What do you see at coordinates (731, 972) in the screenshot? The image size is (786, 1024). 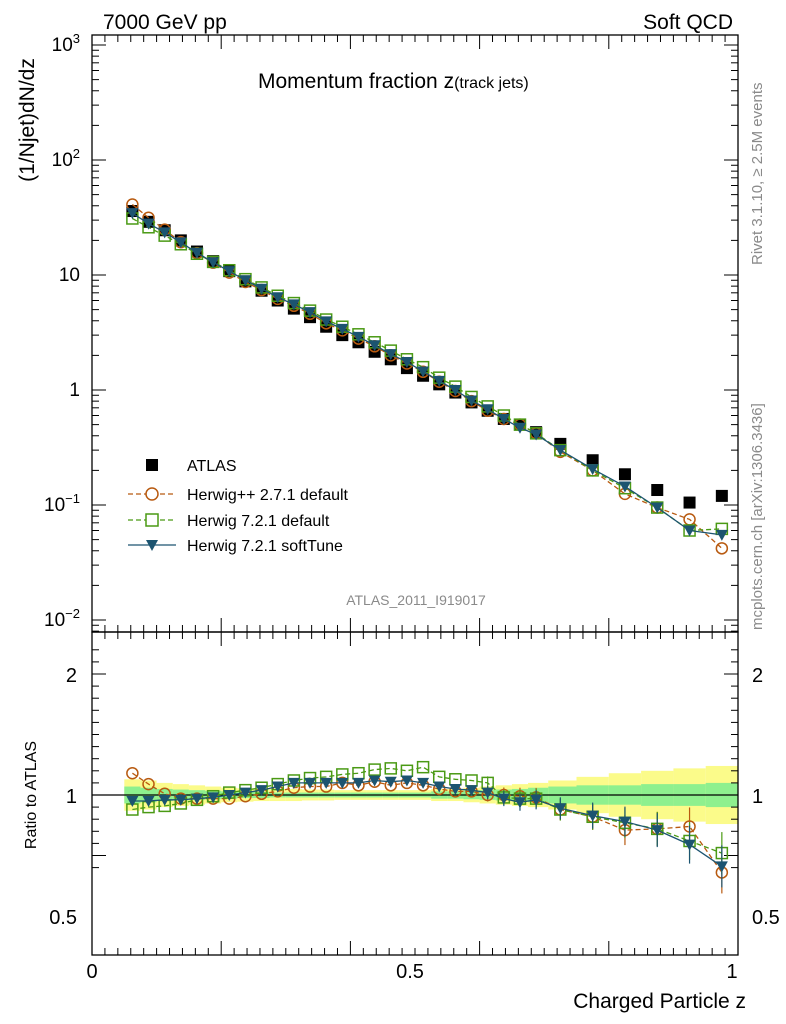 I see `x-tick-label: 1` at bounding box center [731, 972].